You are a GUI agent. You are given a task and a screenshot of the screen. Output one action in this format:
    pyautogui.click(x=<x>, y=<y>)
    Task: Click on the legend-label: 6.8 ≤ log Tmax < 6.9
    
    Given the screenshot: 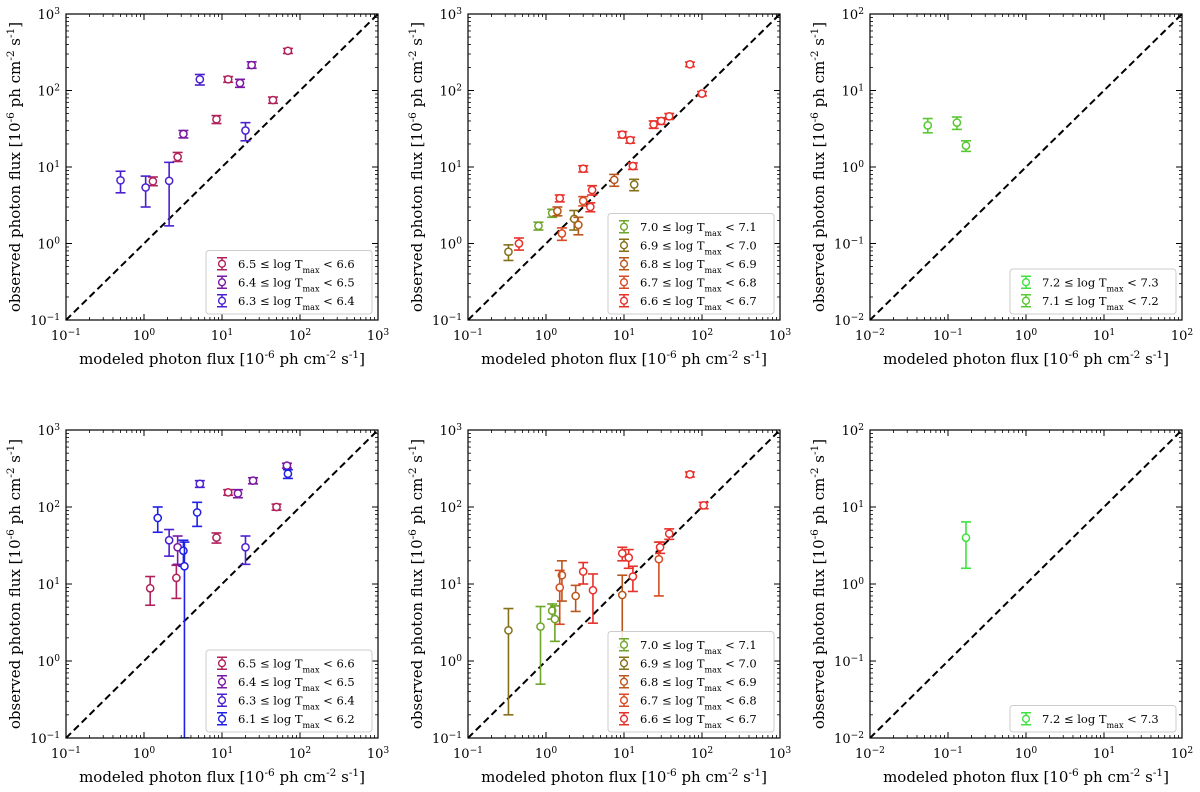 What is the action you would take?
    pyautogui.click(x=698, y=266)
    